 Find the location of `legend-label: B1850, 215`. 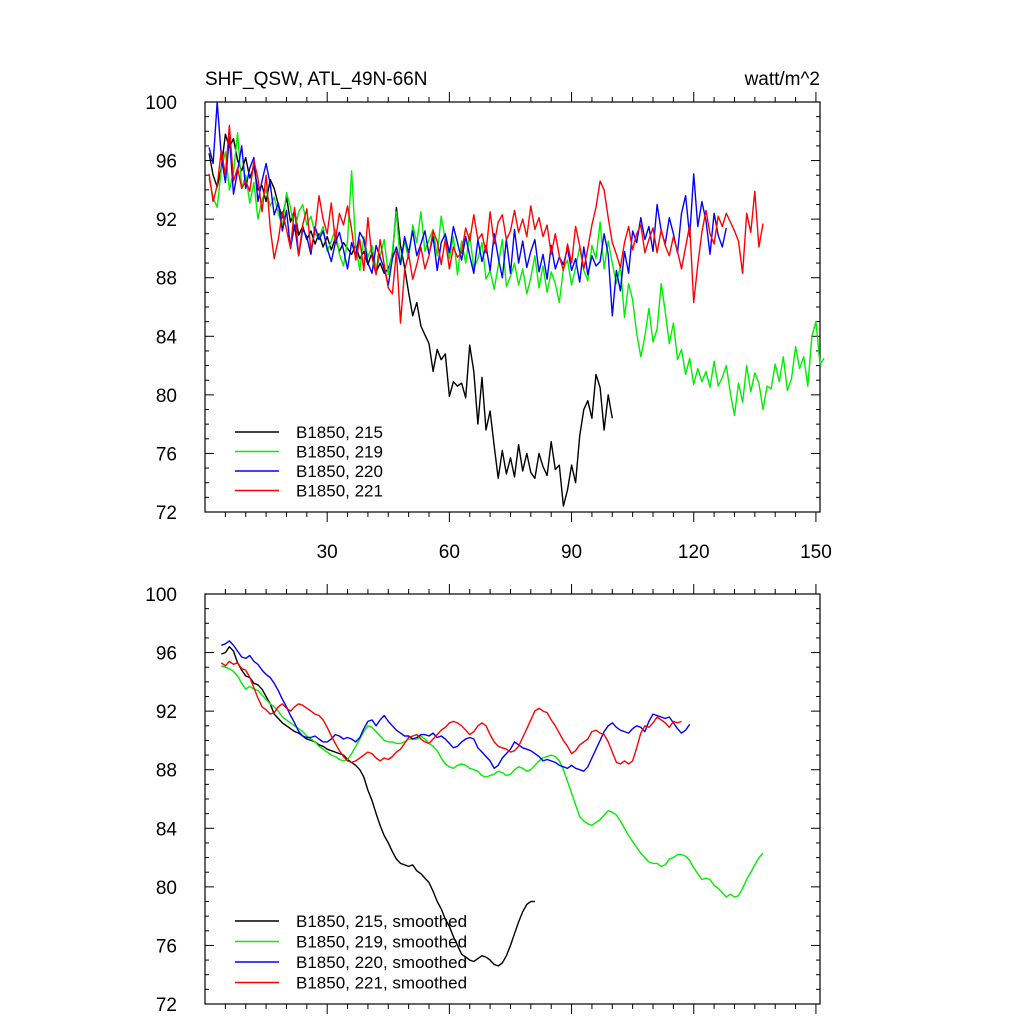

legend-label: B1850, 215 is located at coordinates (339, 432).